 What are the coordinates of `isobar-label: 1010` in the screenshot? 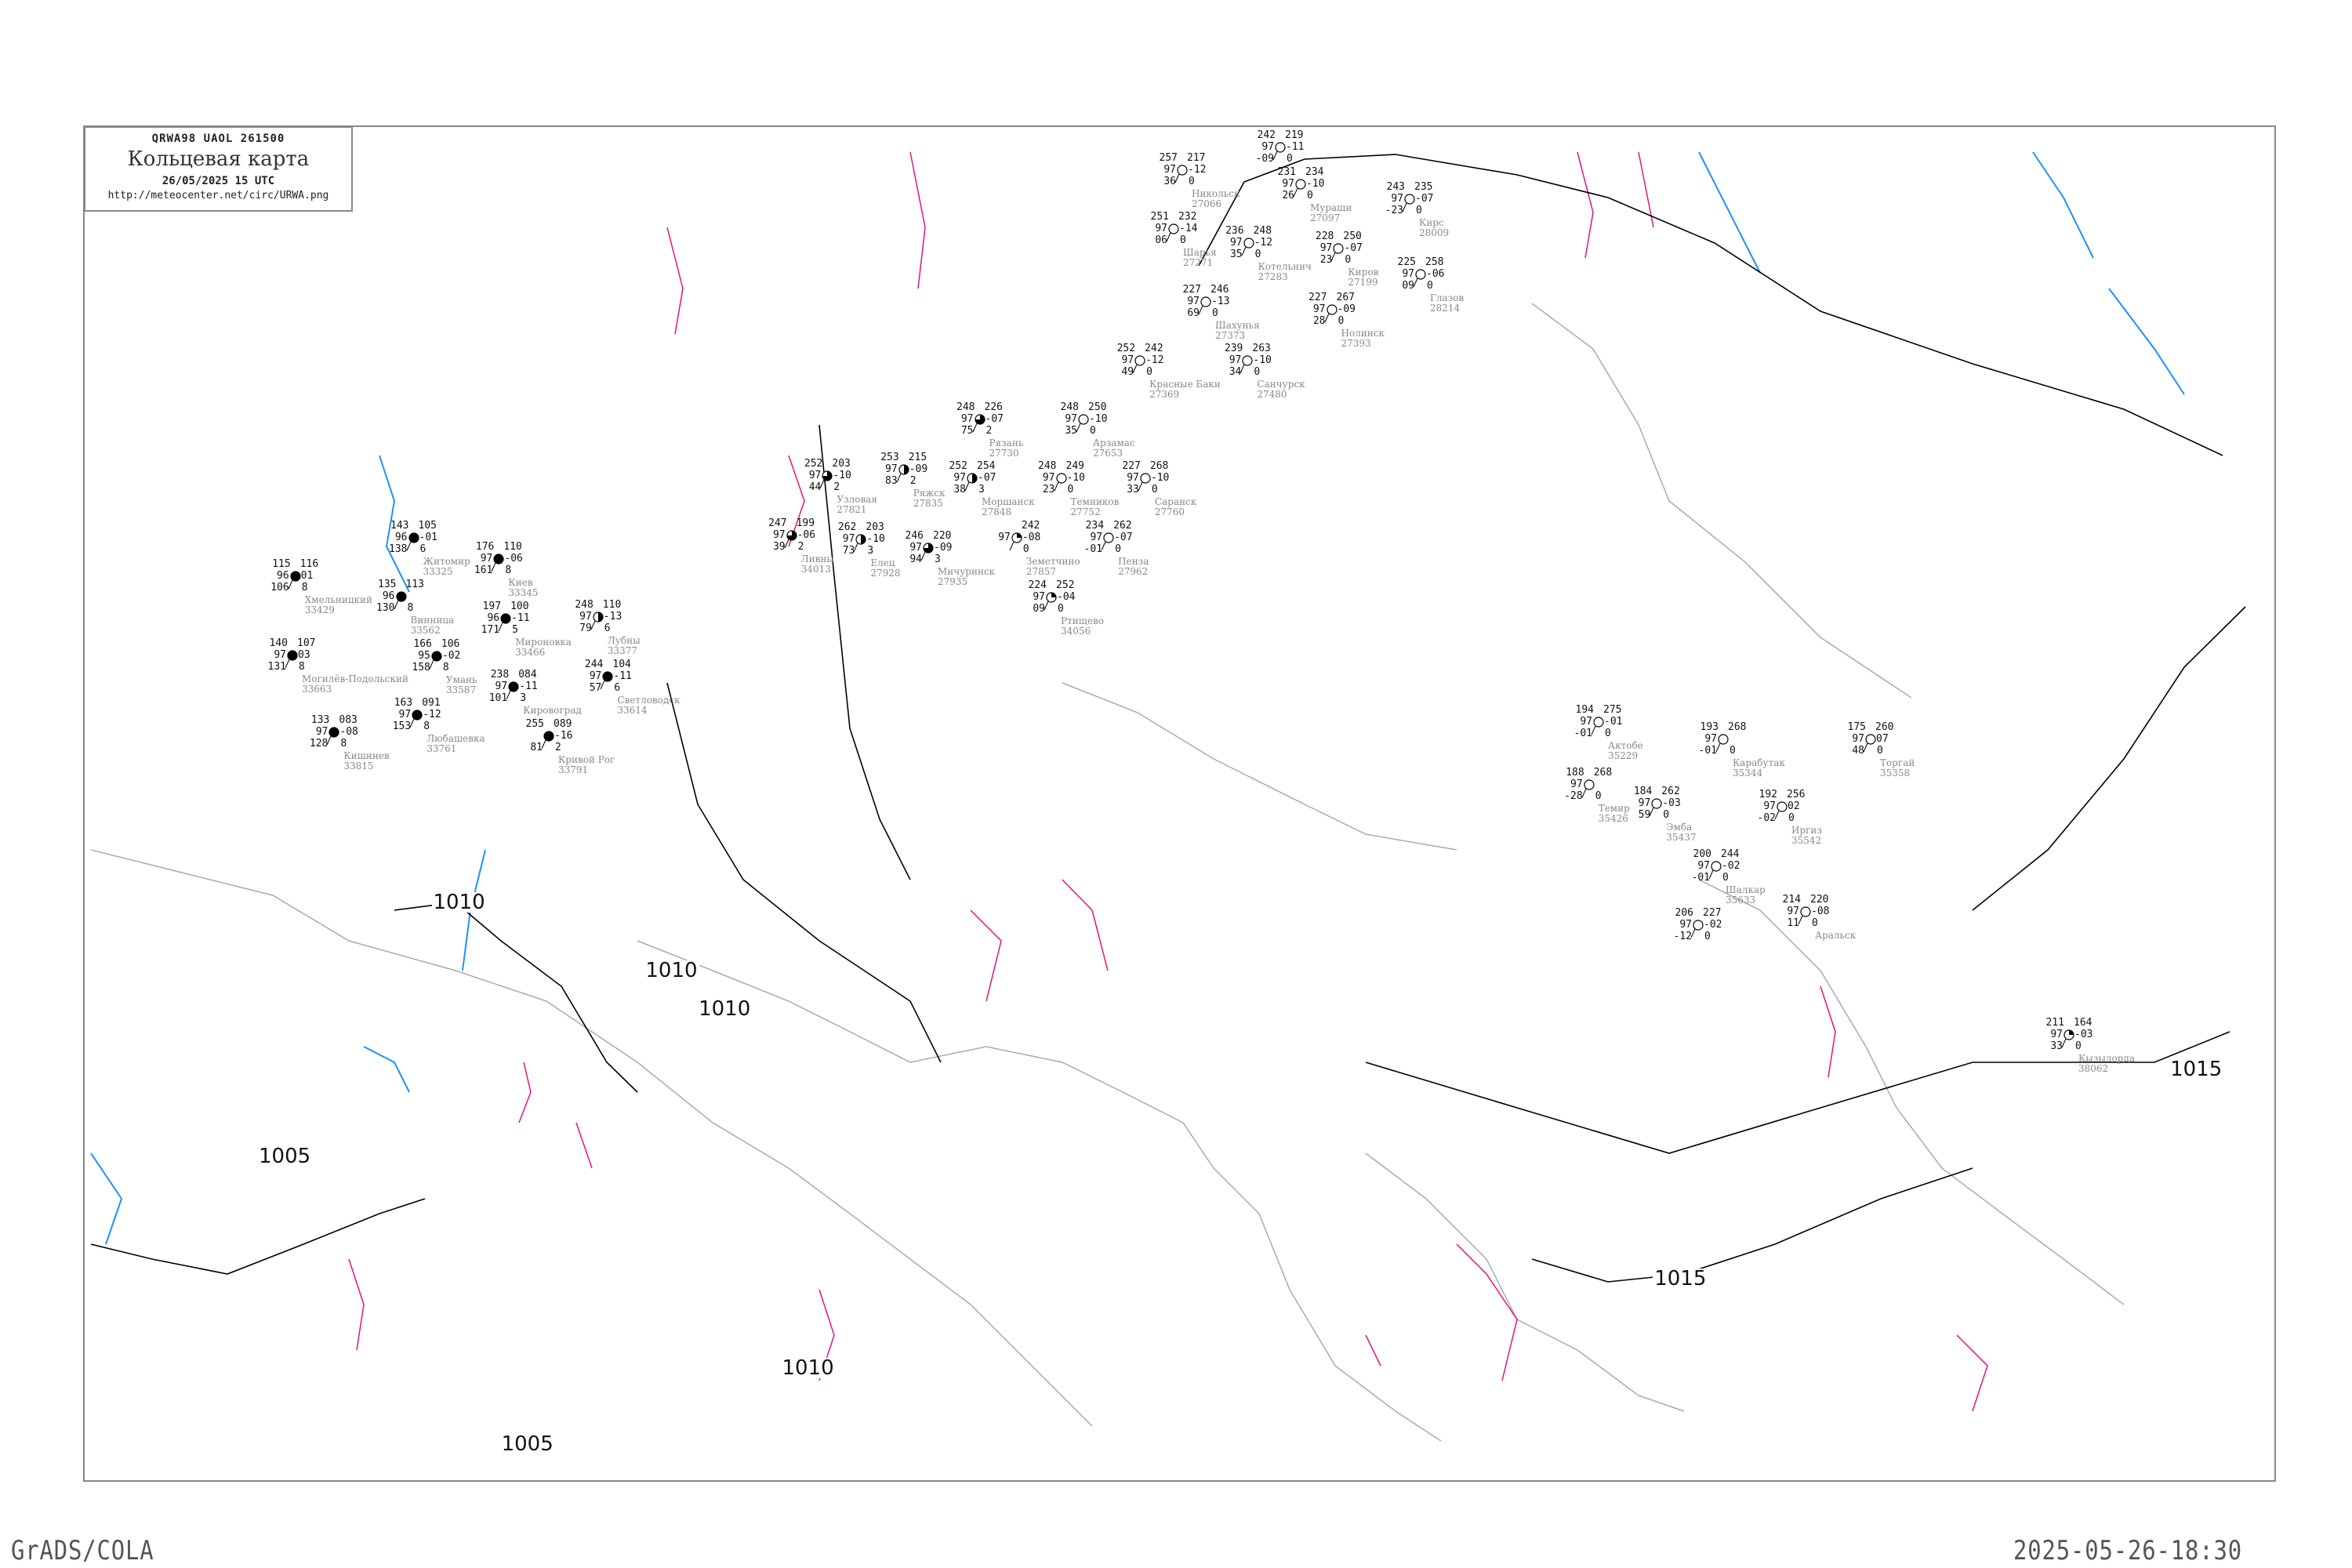 It's located at (459, 903).